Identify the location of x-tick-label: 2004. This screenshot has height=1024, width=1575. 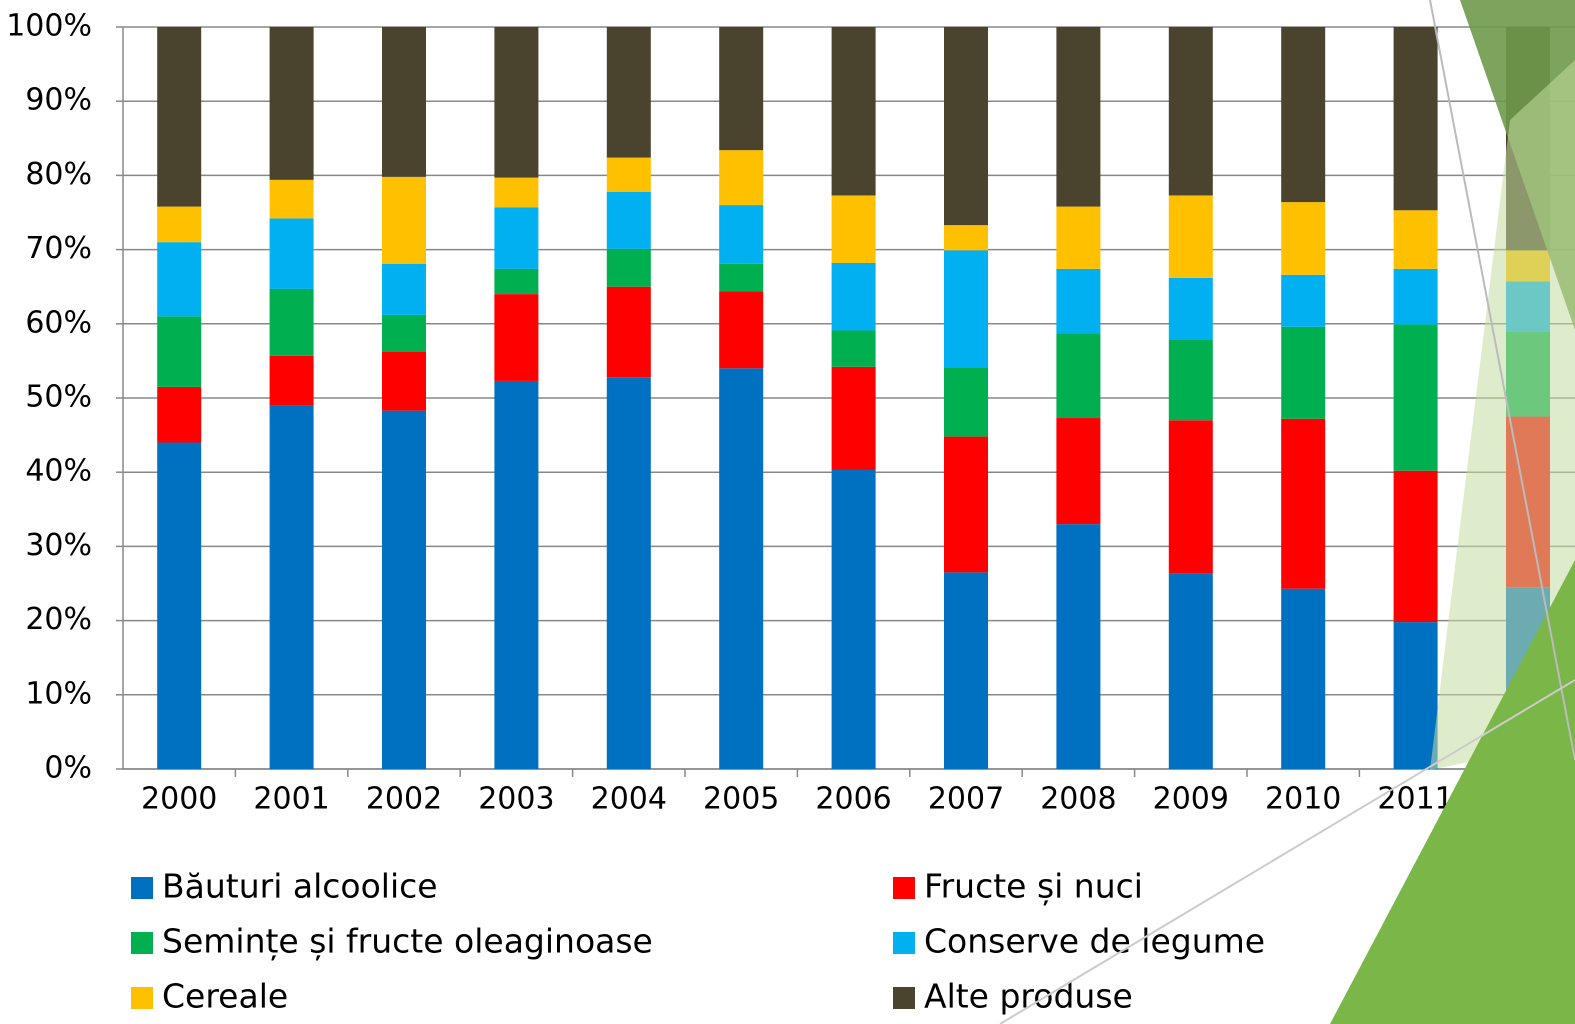
(629, 799).